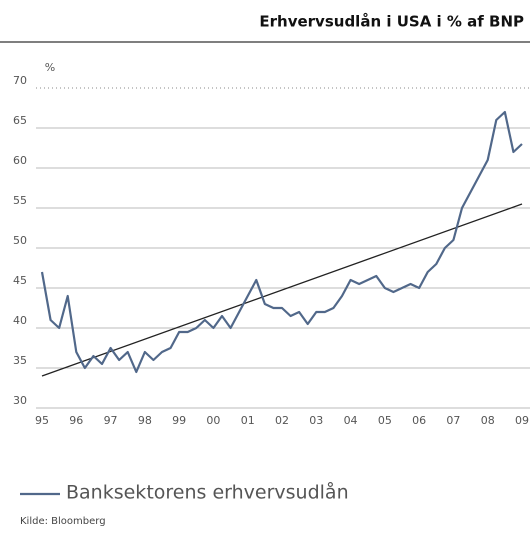  Describe the element at coordinates (316, 420) in the screenshot. I see `x-tick-label: 03` at that location.